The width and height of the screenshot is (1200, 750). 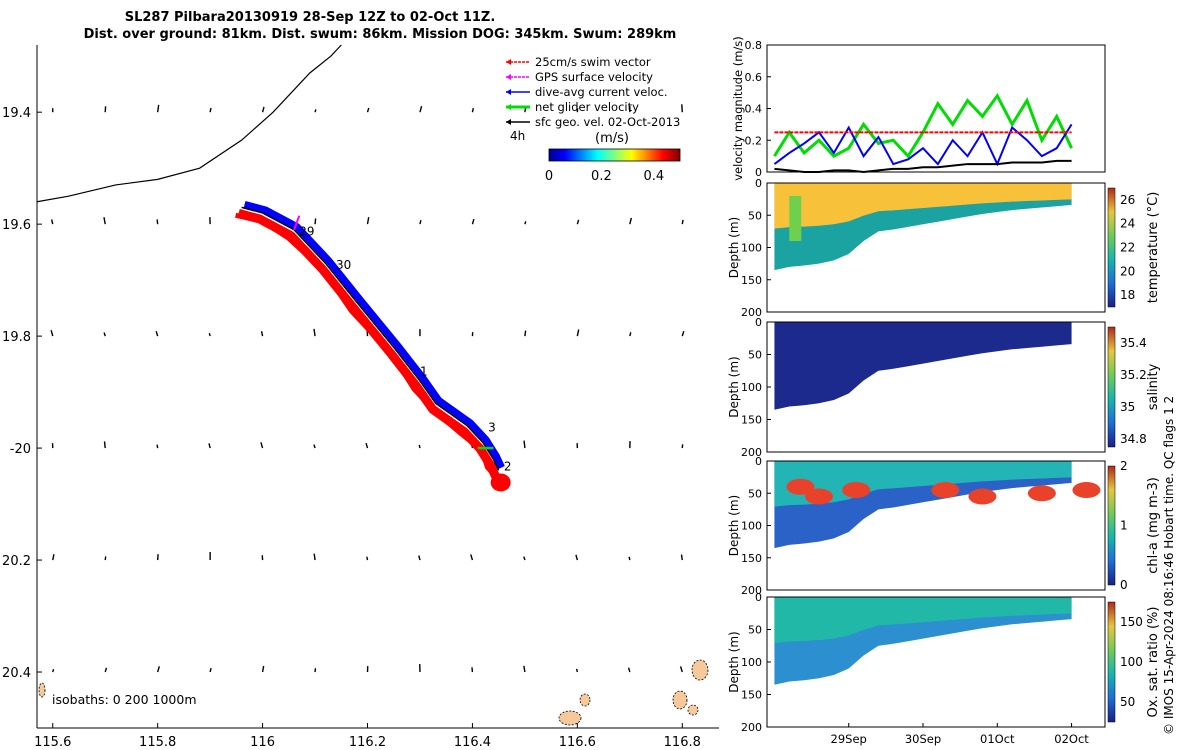 What do you see at coordinates (517, 136) in the screenshot?
I see `legend-4h-label: 4h` at bounding box center [517, 136].